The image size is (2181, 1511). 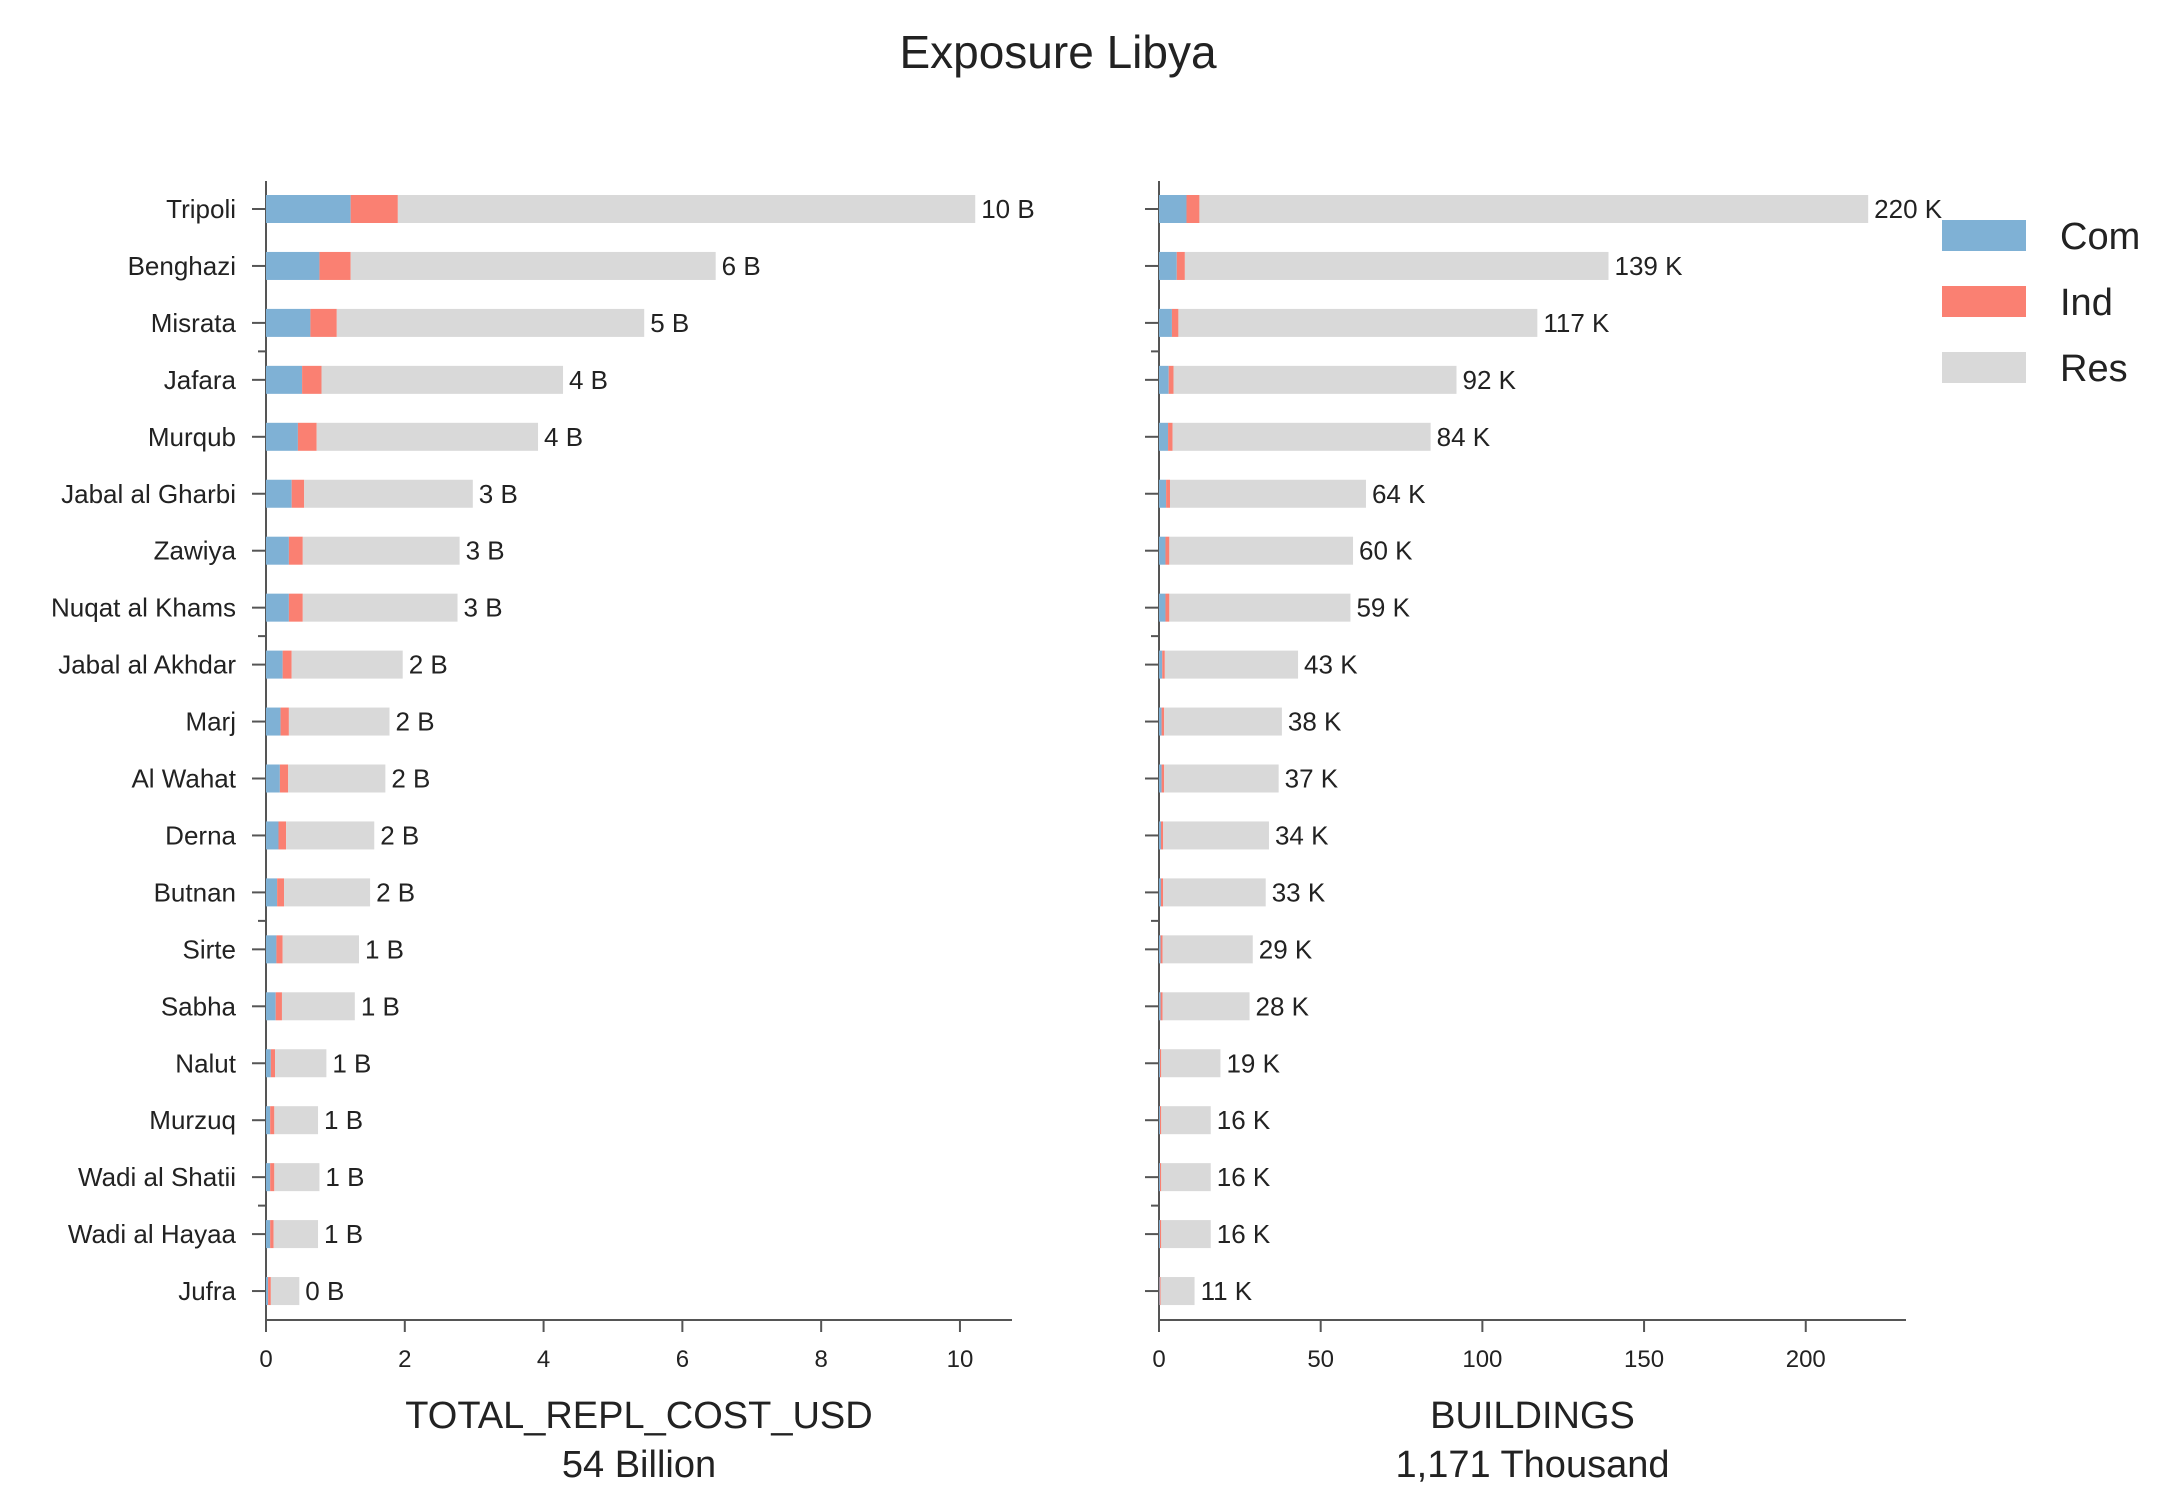 What do you see at coordinates (1161, 664) in the screenshot?
I see `bar-segment-com-jabal-al-akhdar` at bounding box center [1161, 664].